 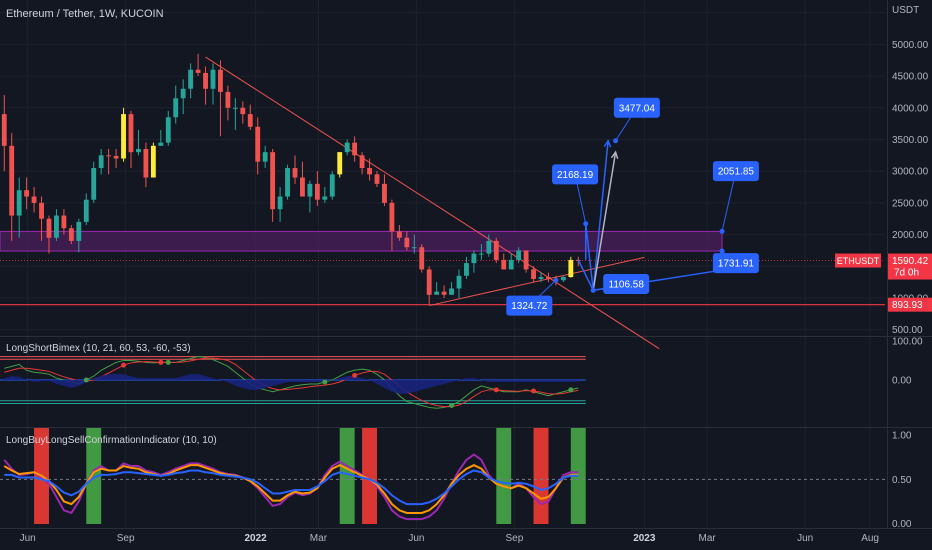 I want to click on arrowhead, so click(x=614, y=155).